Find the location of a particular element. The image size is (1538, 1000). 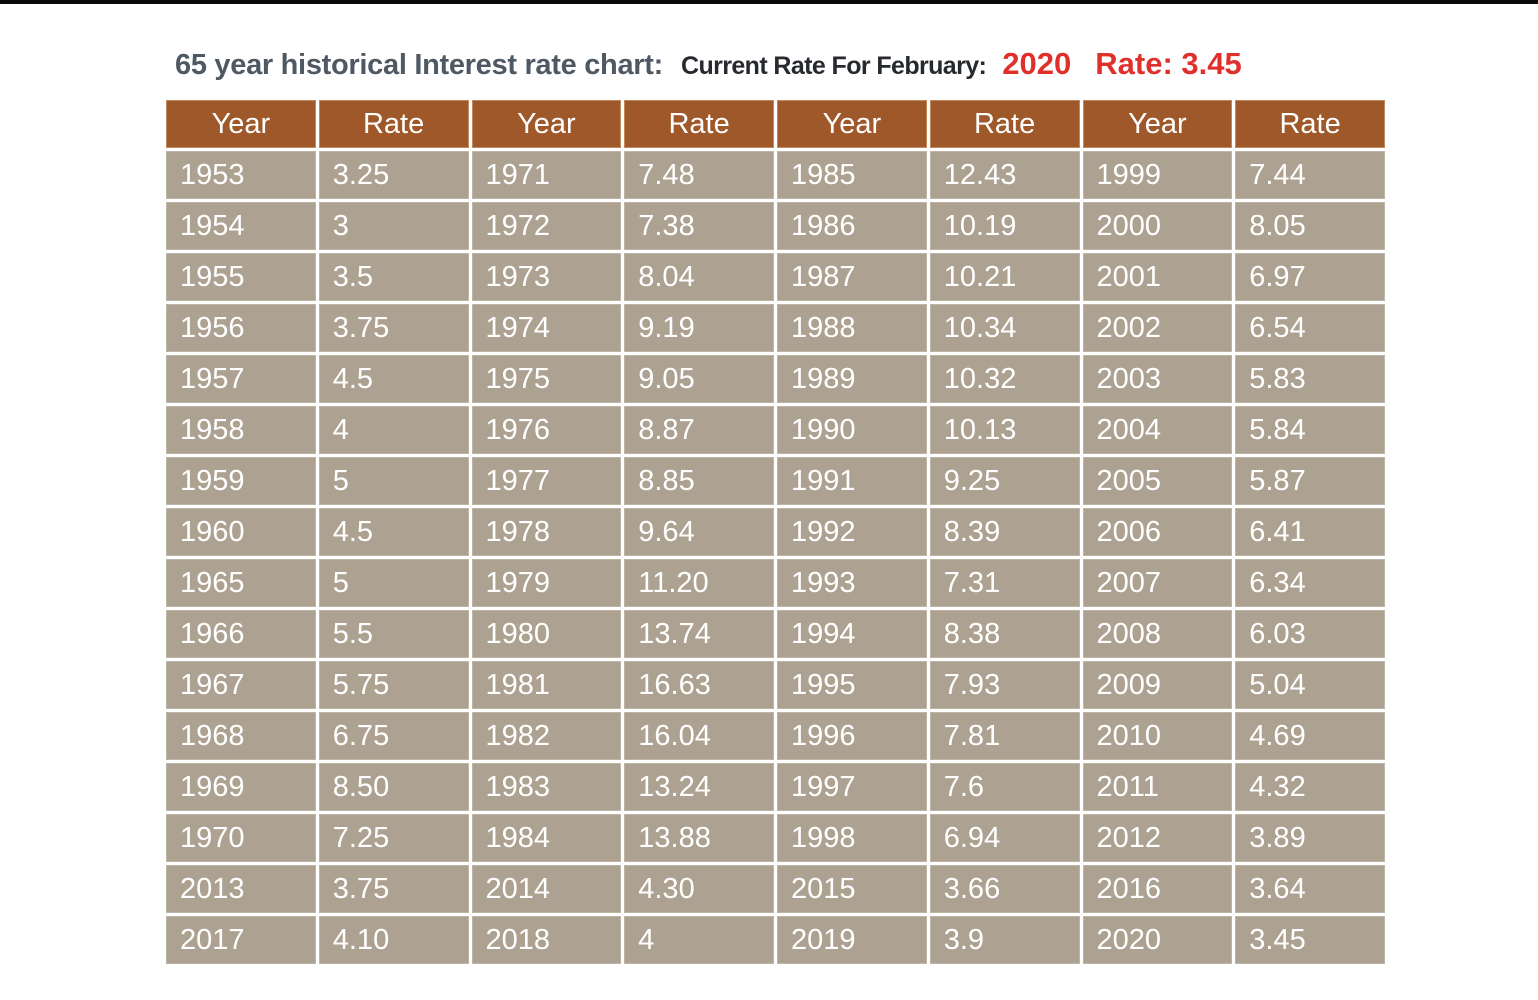

rate-cell: 6.41 is located at coordinates (1310, 532).